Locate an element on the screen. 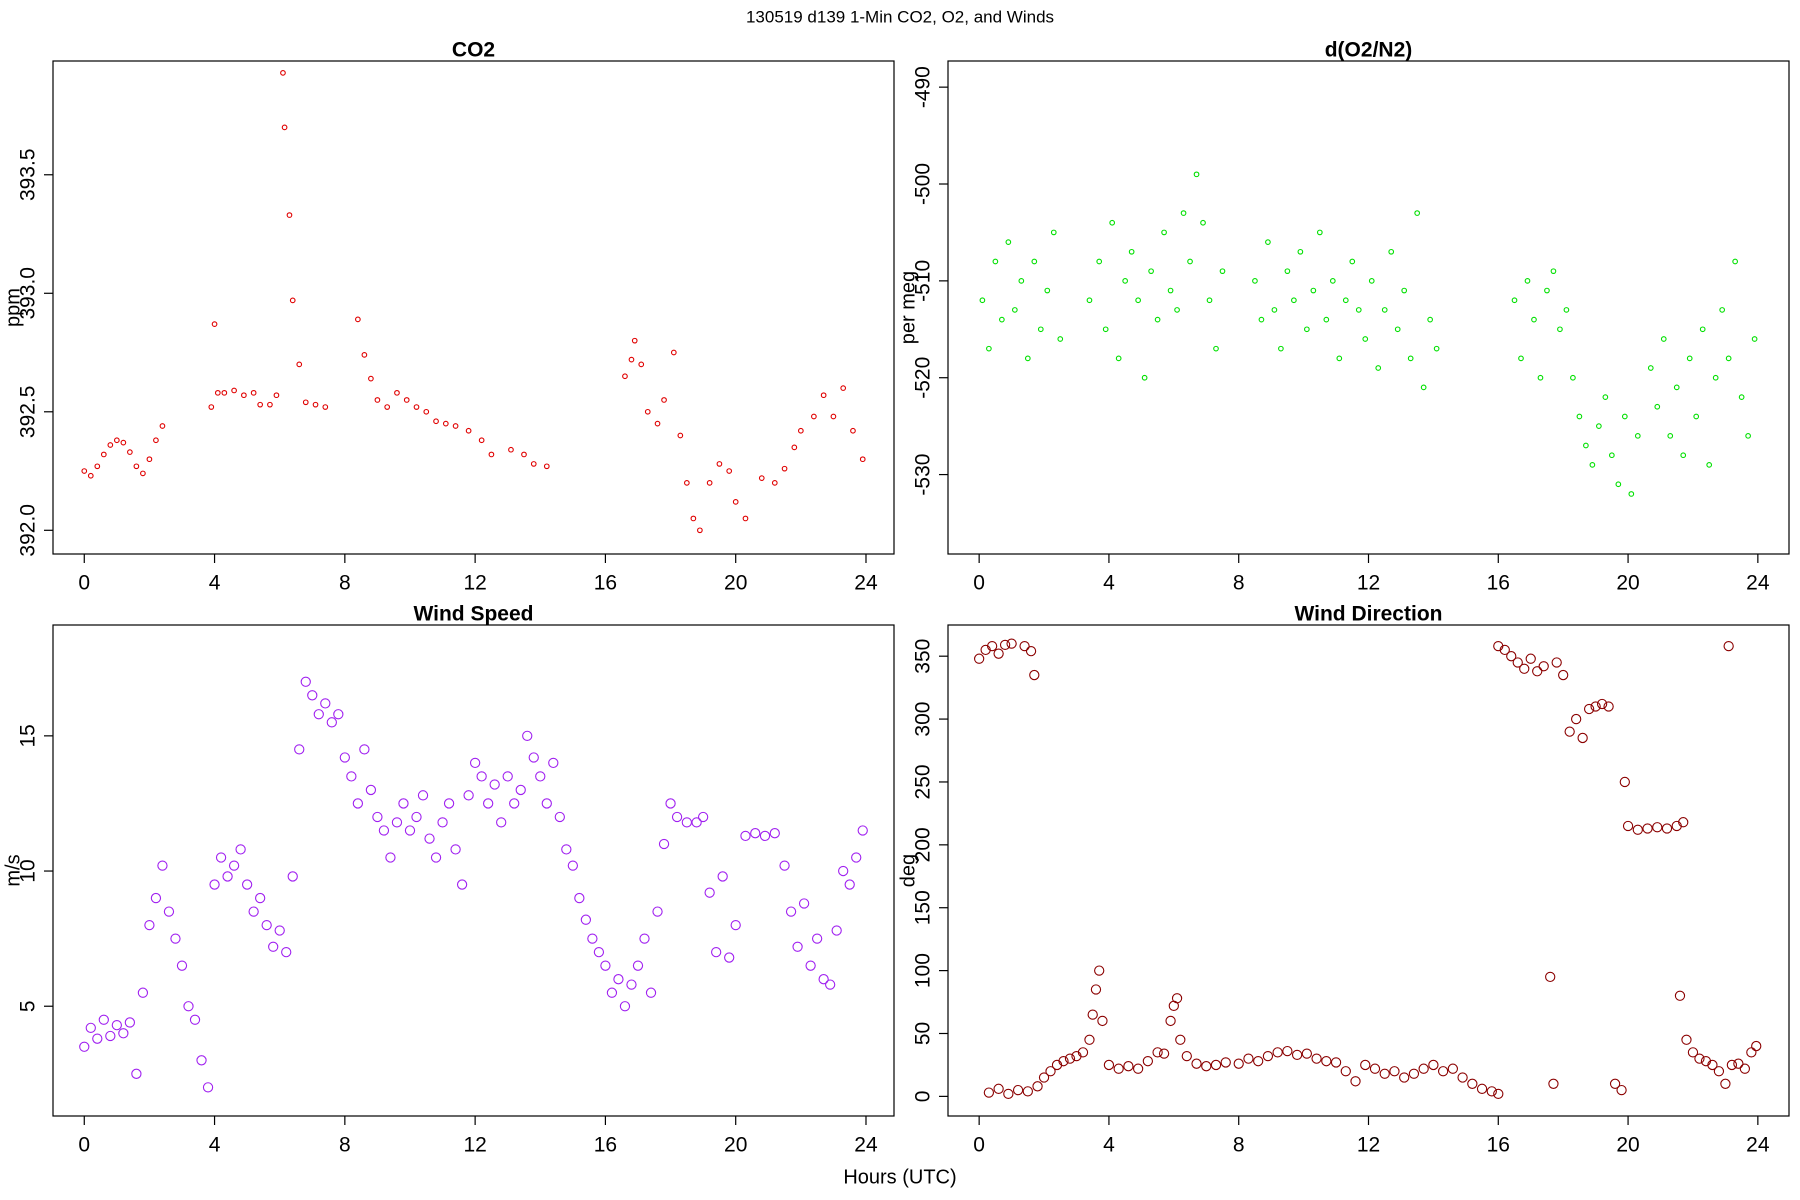  panel-title: Wind Speed is located at coordinates (474, 614).